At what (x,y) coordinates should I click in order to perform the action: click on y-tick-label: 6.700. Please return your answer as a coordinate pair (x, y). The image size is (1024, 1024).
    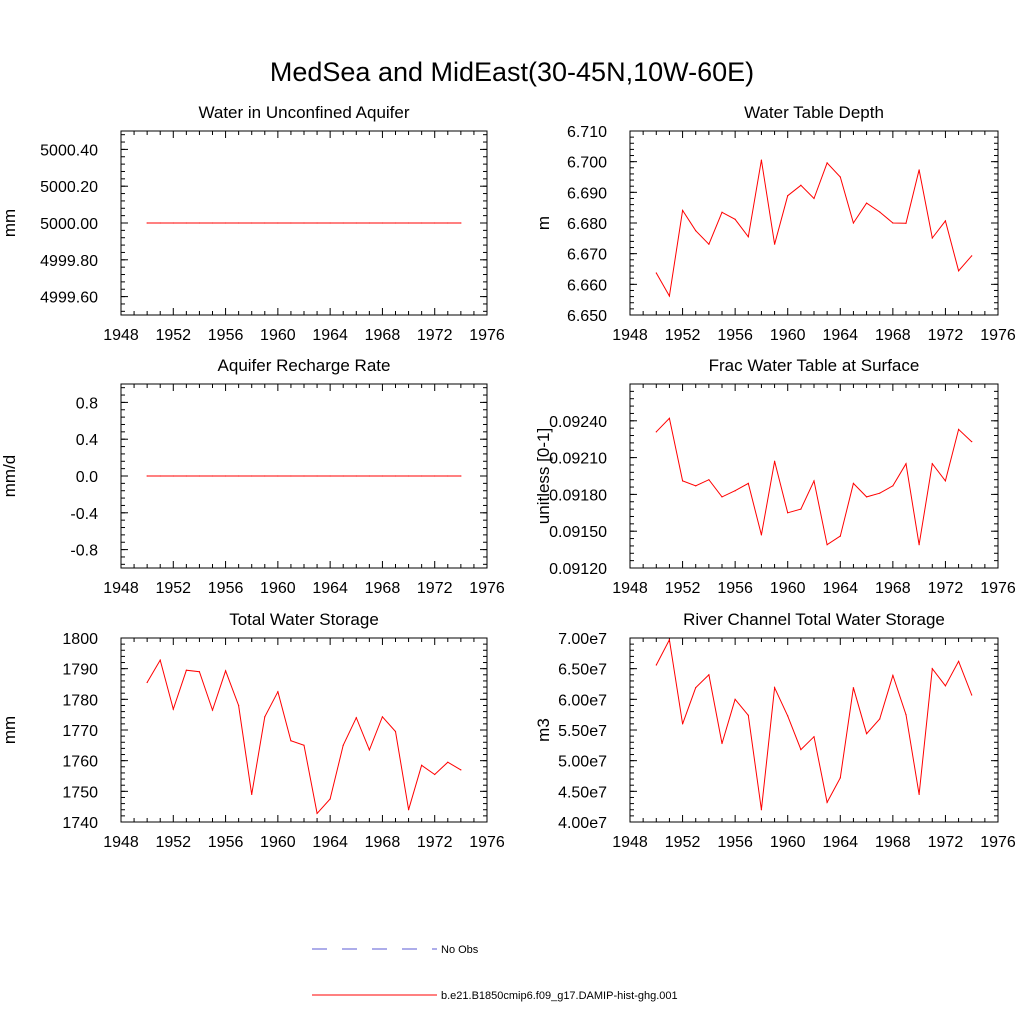
    Looking at the image, I should click on (587, 163).